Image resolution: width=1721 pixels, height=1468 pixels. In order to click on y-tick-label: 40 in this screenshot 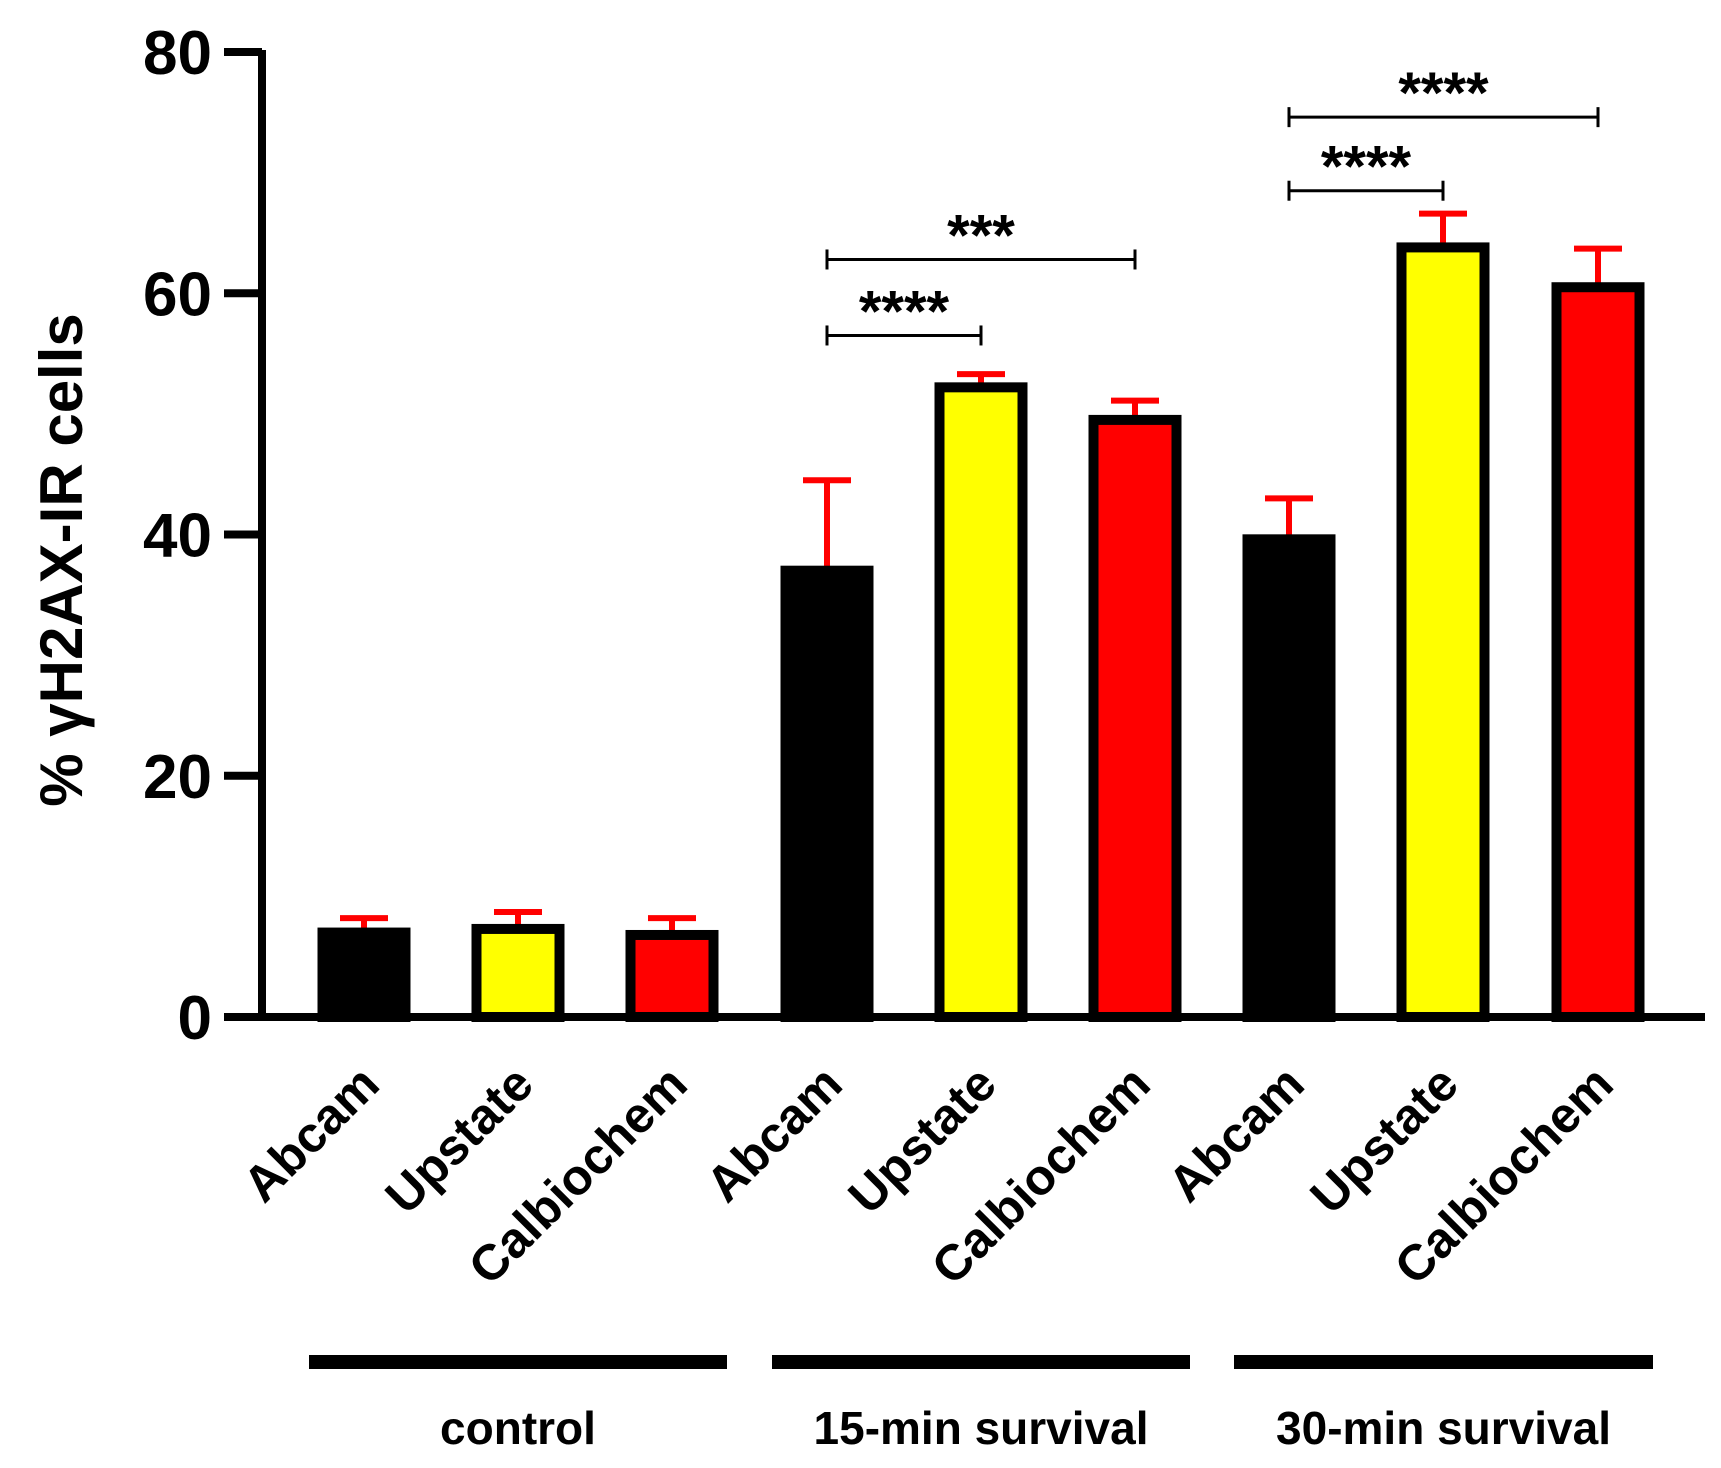, I will do `click(177, 536)`.